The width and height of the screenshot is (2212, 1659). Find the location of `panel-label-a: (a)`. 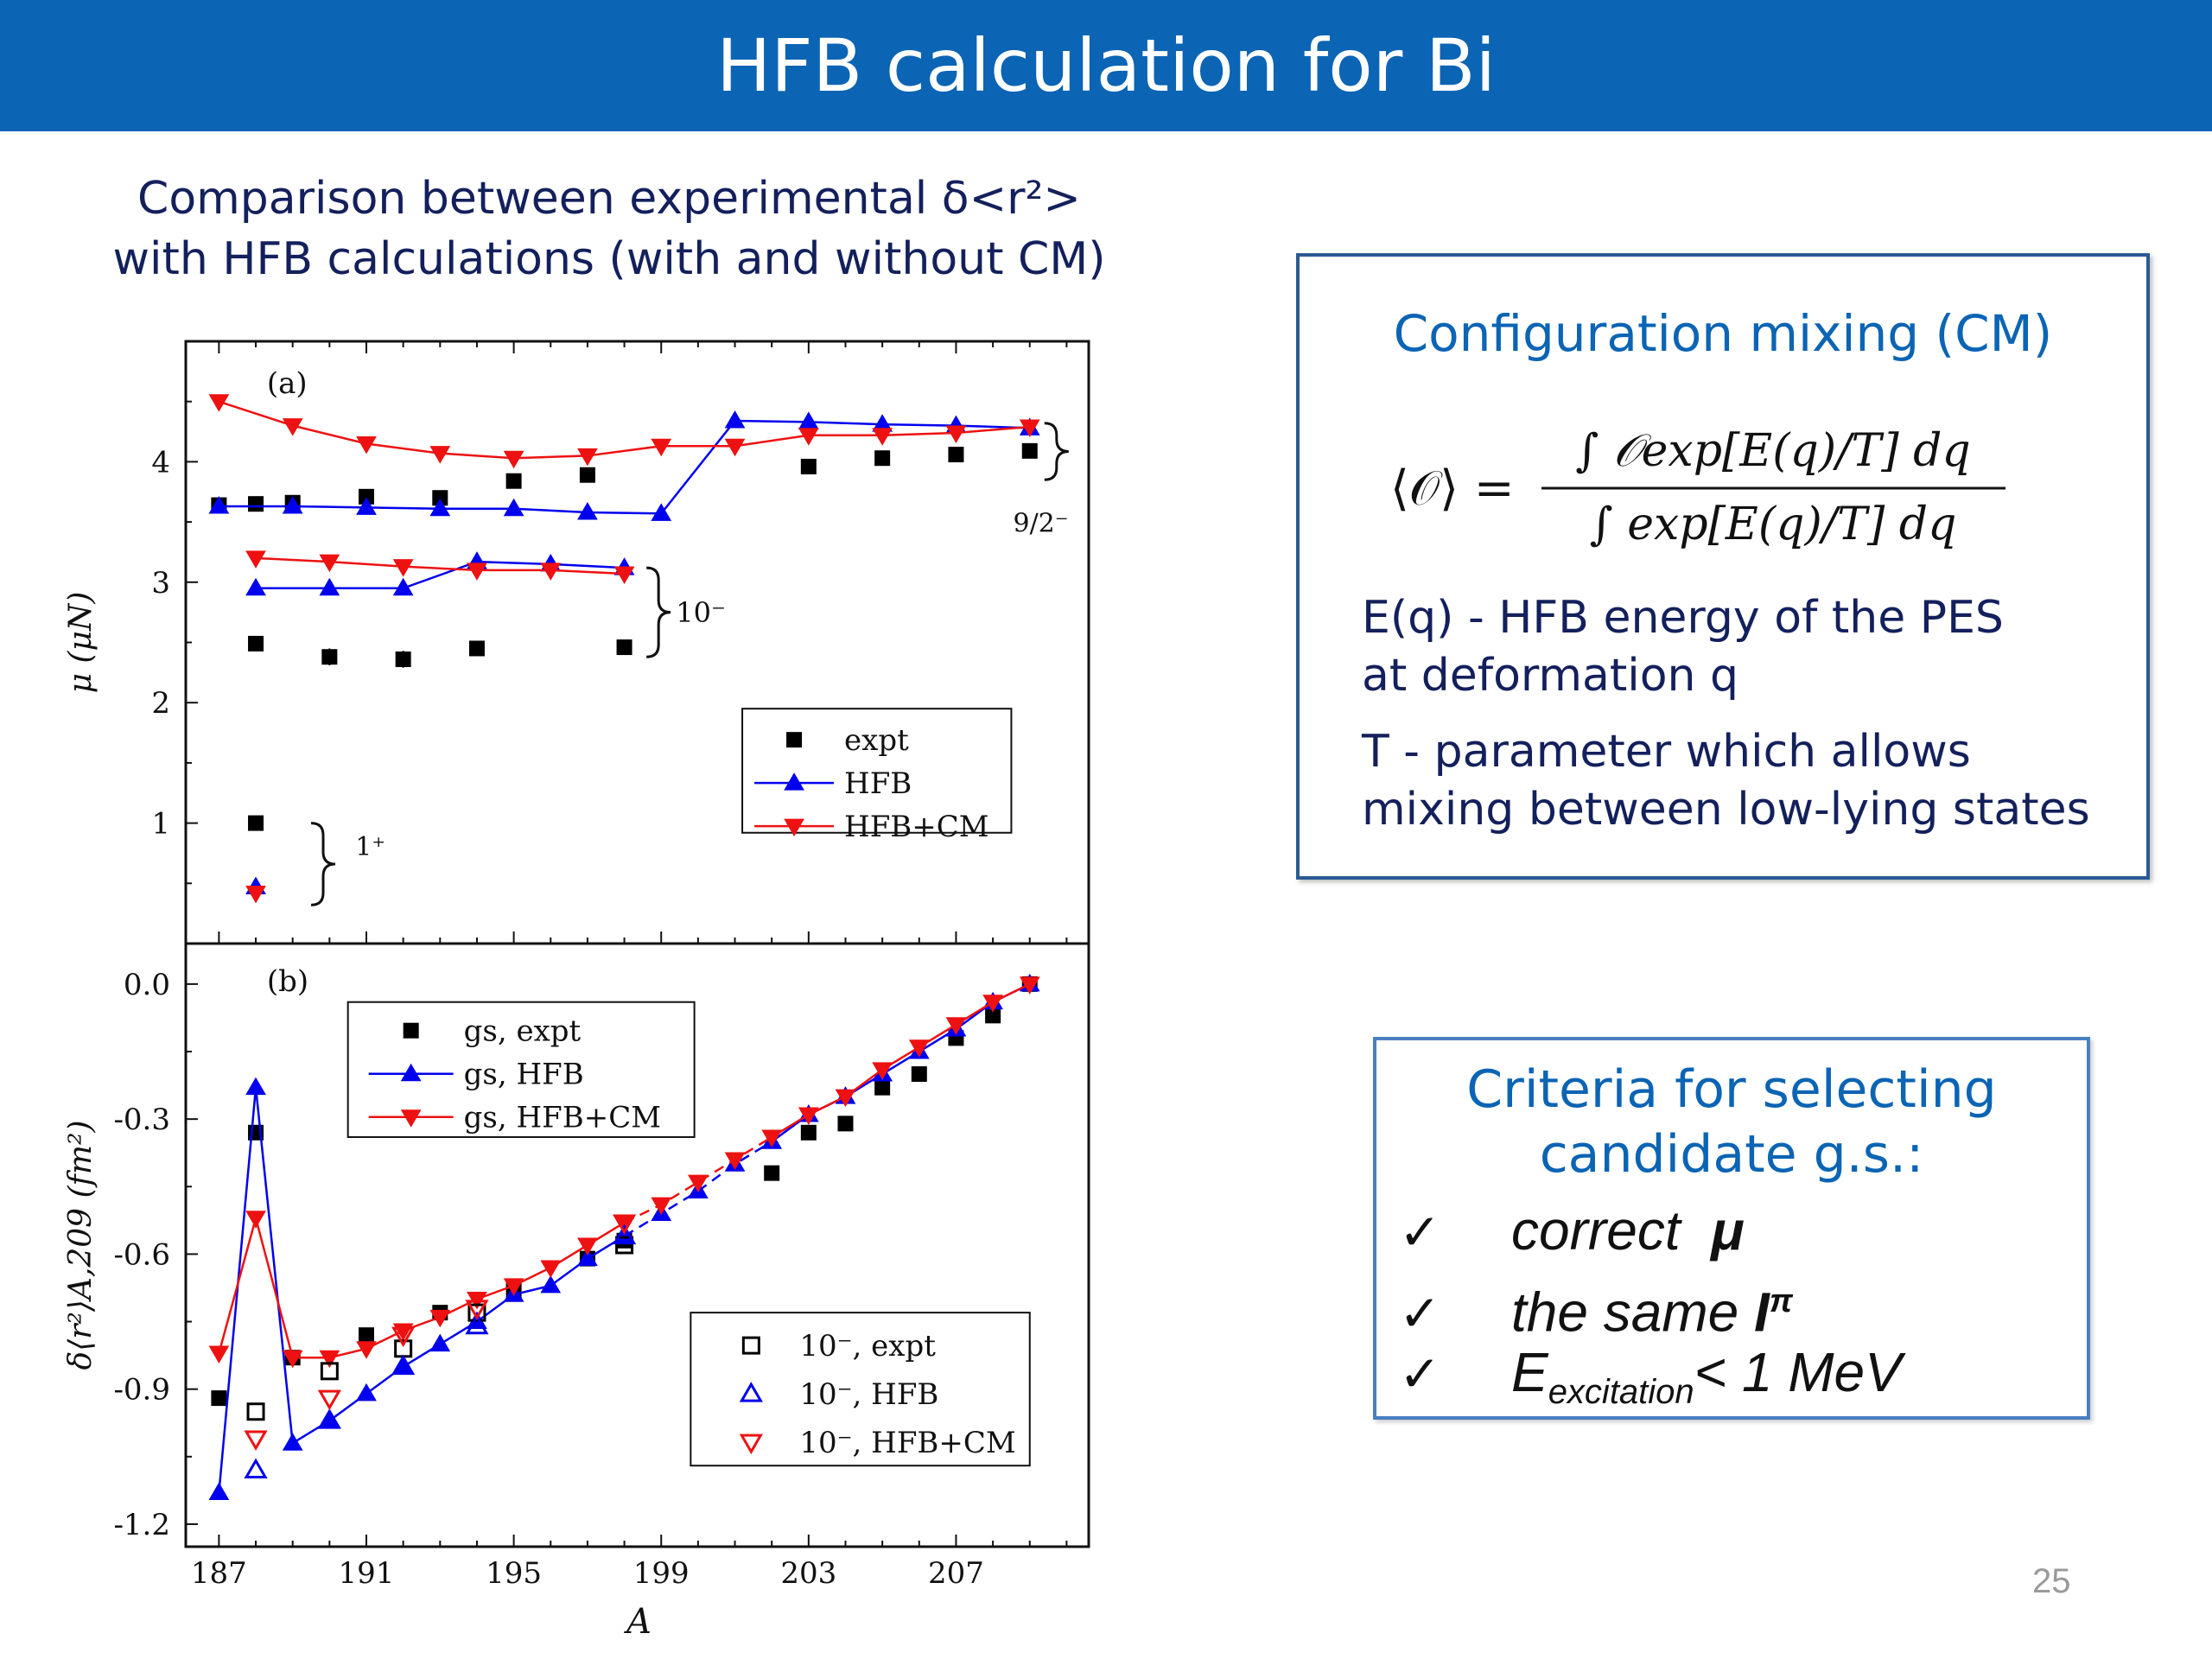

panel-label-a: (a) is located at coordinates (287, 383).